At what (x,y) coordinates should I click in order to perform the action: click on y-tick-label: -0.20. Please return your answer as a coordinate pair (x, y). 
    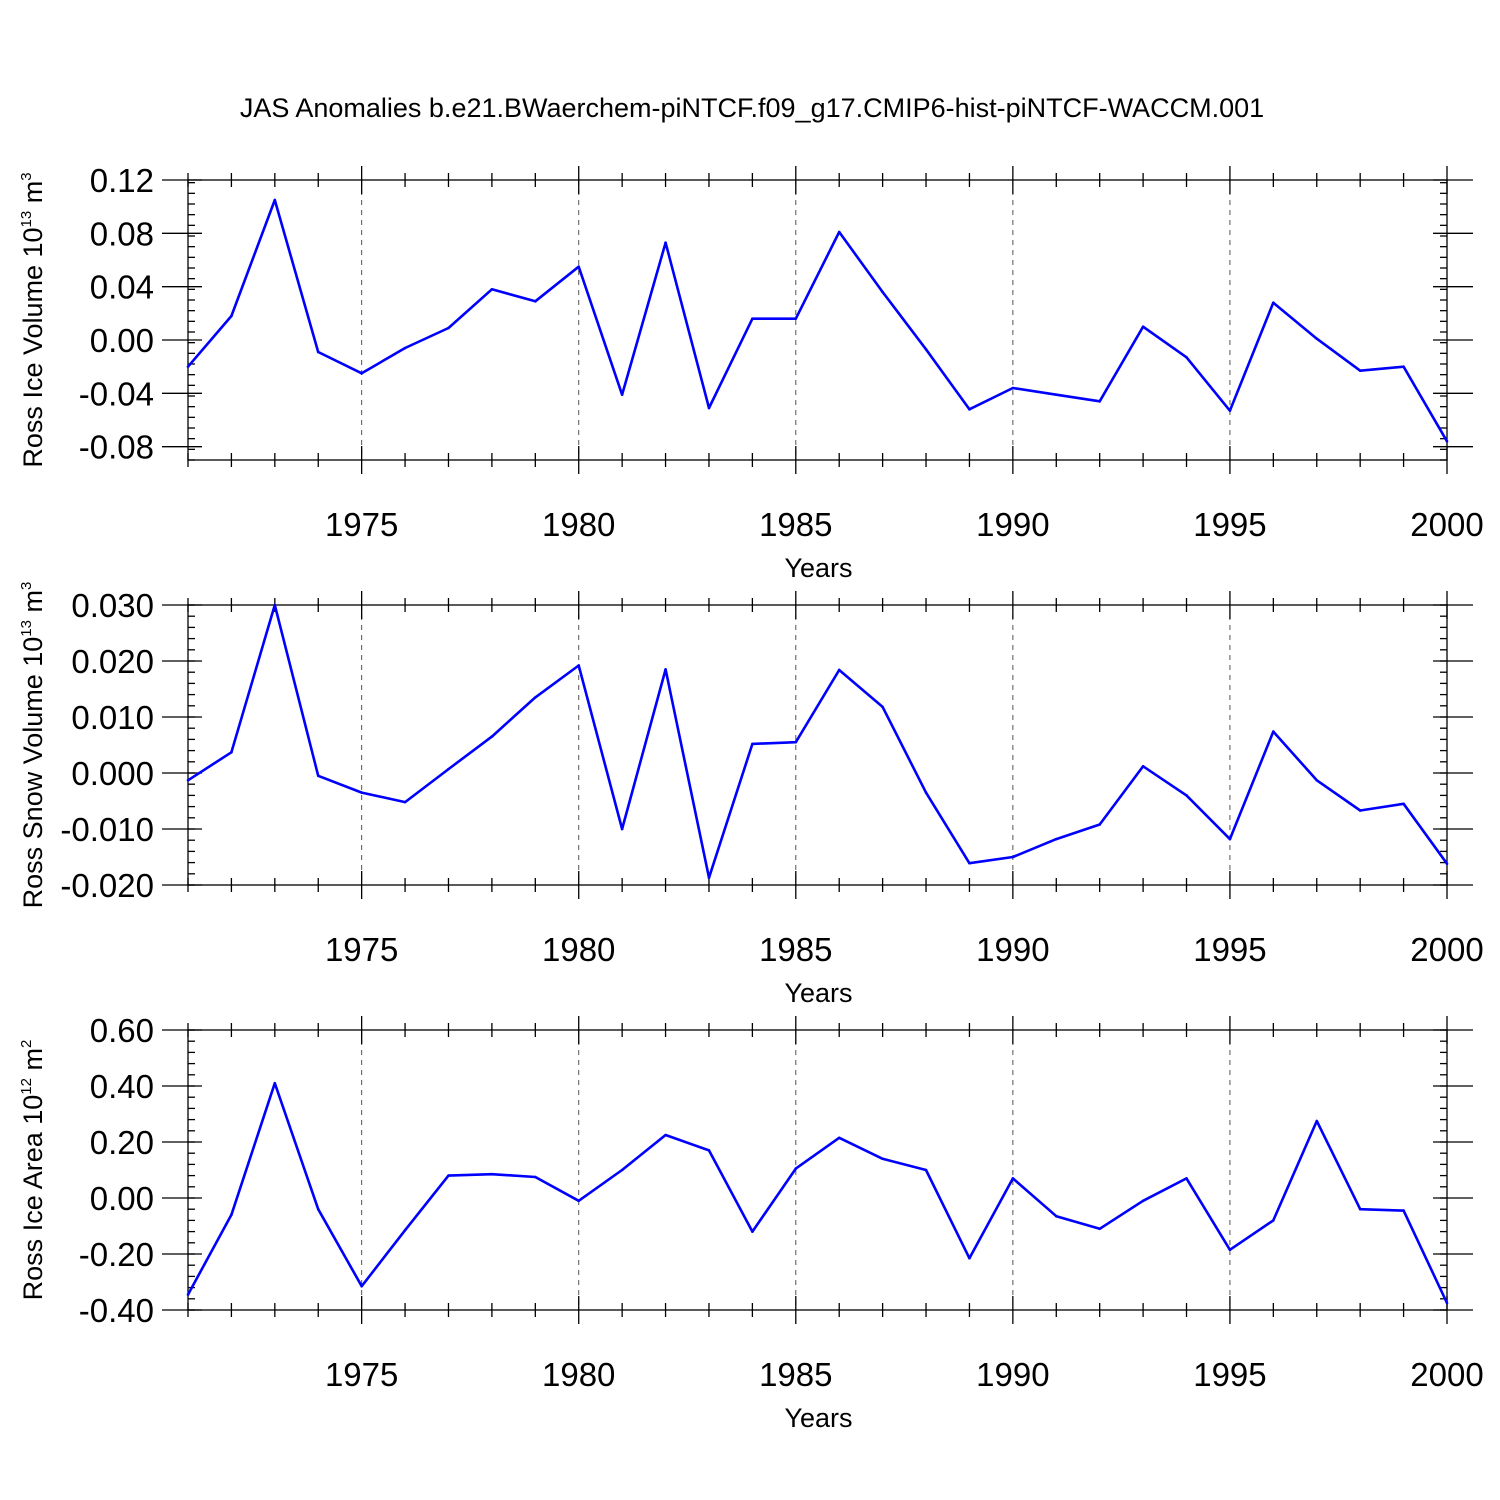
    Looking at the image, I should click on (116, 1254).